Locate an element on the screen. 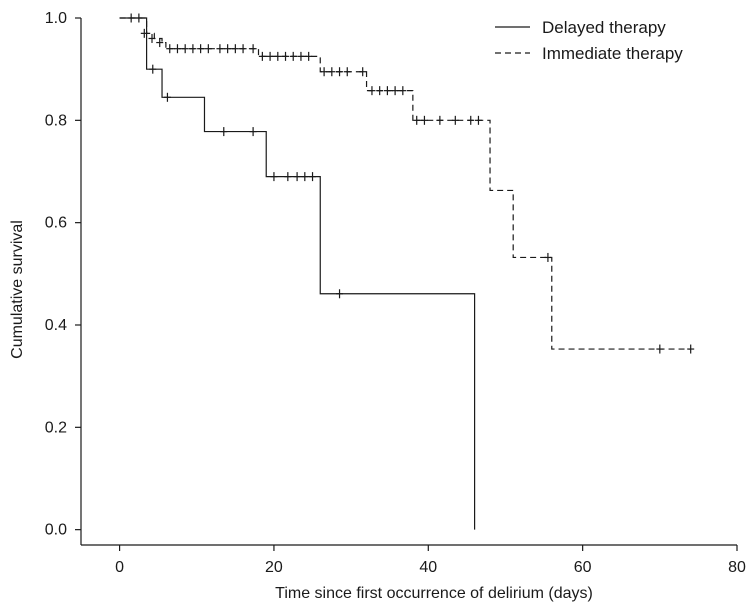 Image resolution: width=751 pixels, height=604 pixels. y-axis-title: Cumulative survival is located at coordinates (17, 289).